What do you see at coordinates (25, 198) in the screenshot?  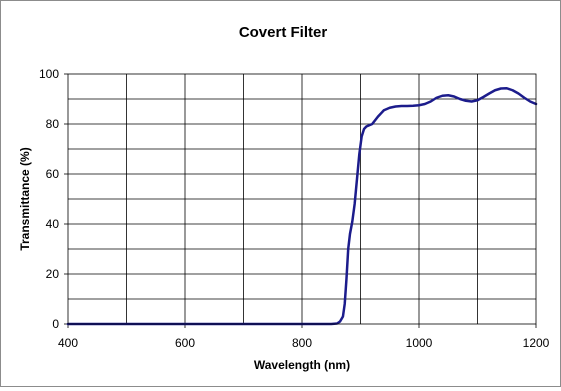 I see `y-axis-label: Transmittance (%)` at bounding box center [25, 198].